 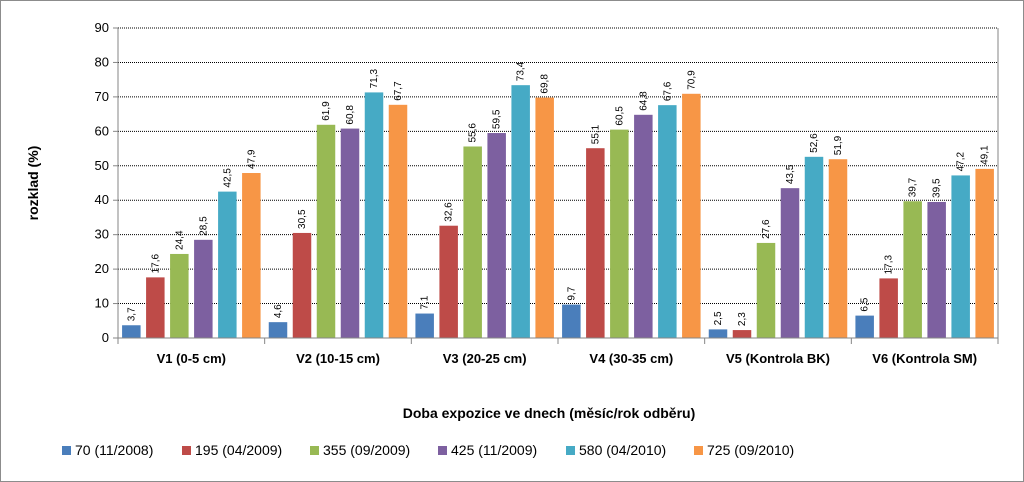 What do you see at coordinates (131, 314) in the screenshot?
I see `data-label: 3,7` at bounding box center [131, 314].